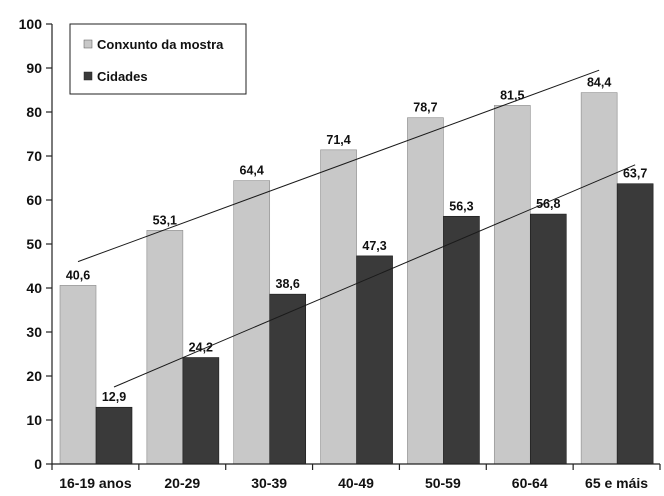 The height and width of the screenshot is (496, 664). Describe the element at coordinates (356, 483) in the screenshot. I see `x-tick-label: 40-49` at that location.